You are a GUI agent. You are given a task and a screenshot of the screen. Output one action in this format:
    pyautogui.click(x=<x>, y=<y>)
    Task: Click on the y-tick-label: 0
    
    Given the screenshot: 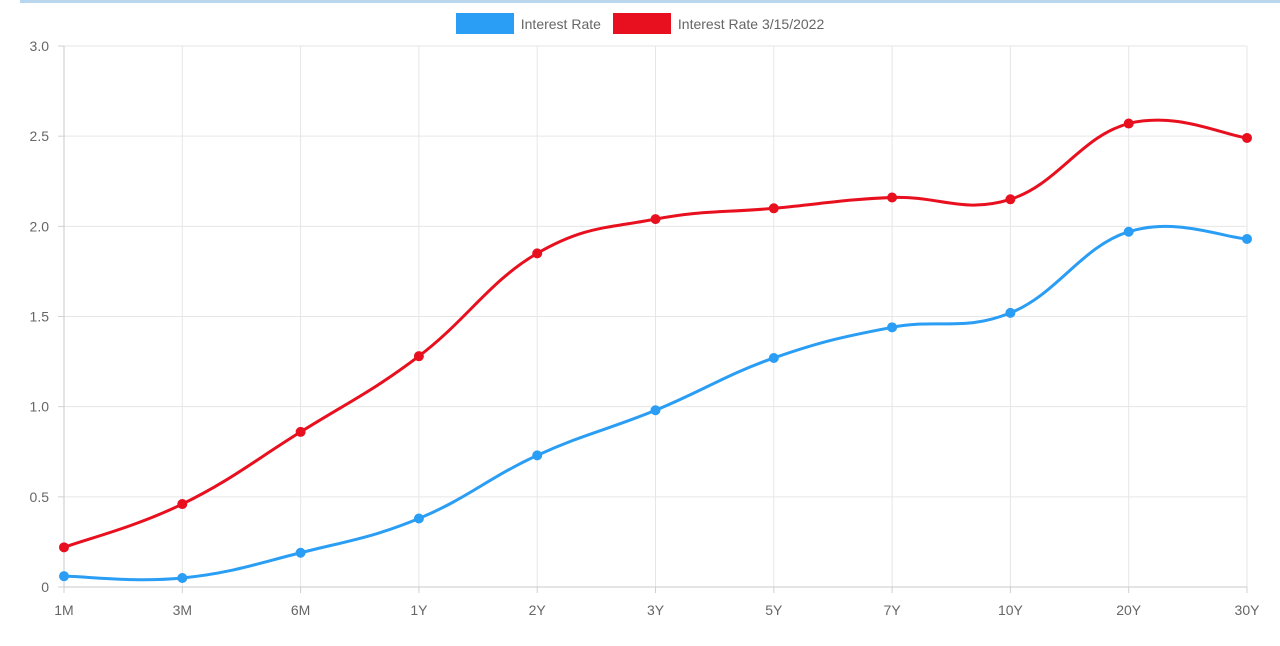 What is the action you would take?
    pyautogui.click(x=45, y=587)
    